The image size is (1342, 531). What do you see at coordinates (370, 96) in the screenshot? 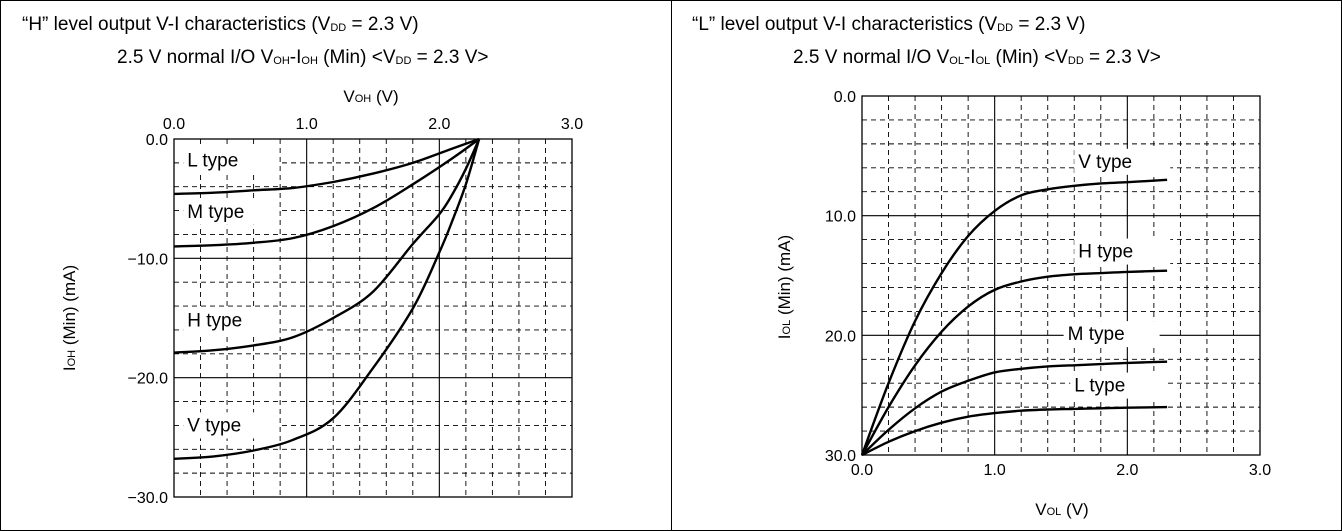
I see `left-x-axis-label: VOH (V)` at bounding box center [370, 96].